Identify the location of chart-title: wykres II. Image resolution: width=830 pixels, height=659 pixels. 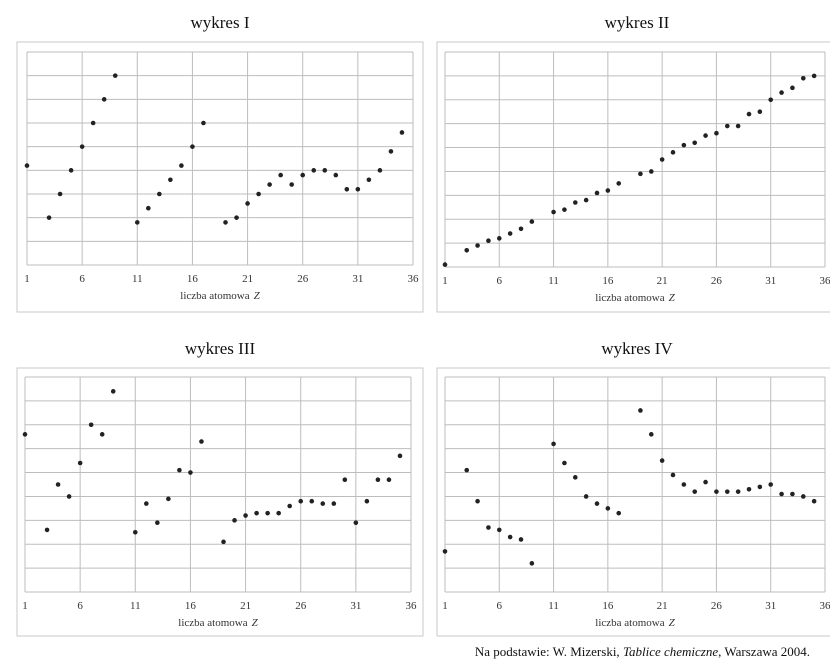
(637, 22).